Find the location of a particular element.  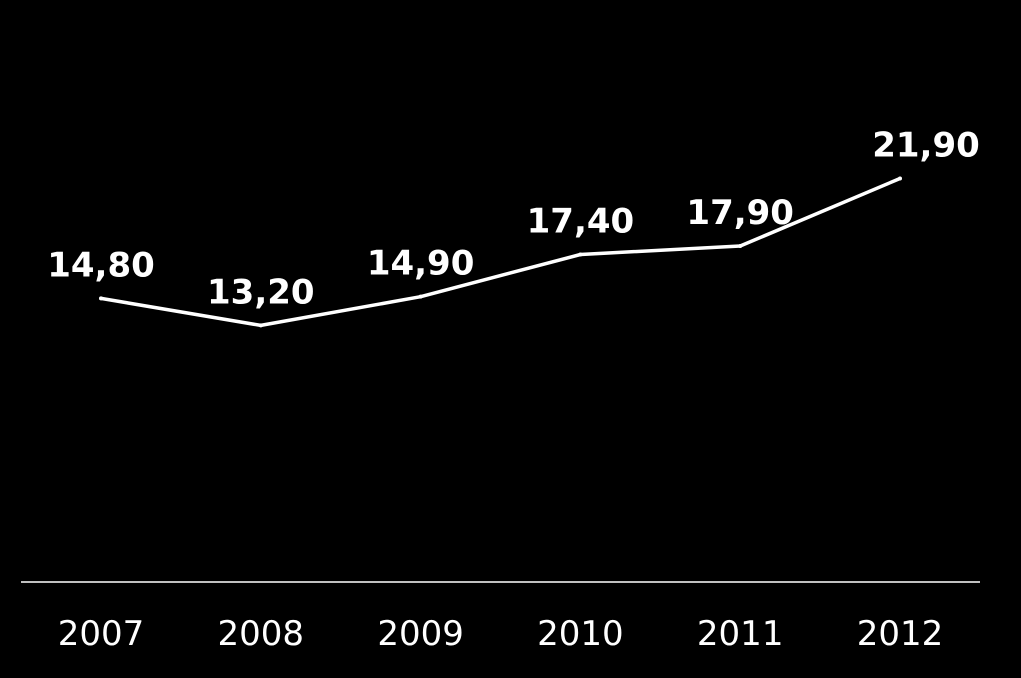

x-tick-label-2011: 2011 is located at coordinates (740, 634).